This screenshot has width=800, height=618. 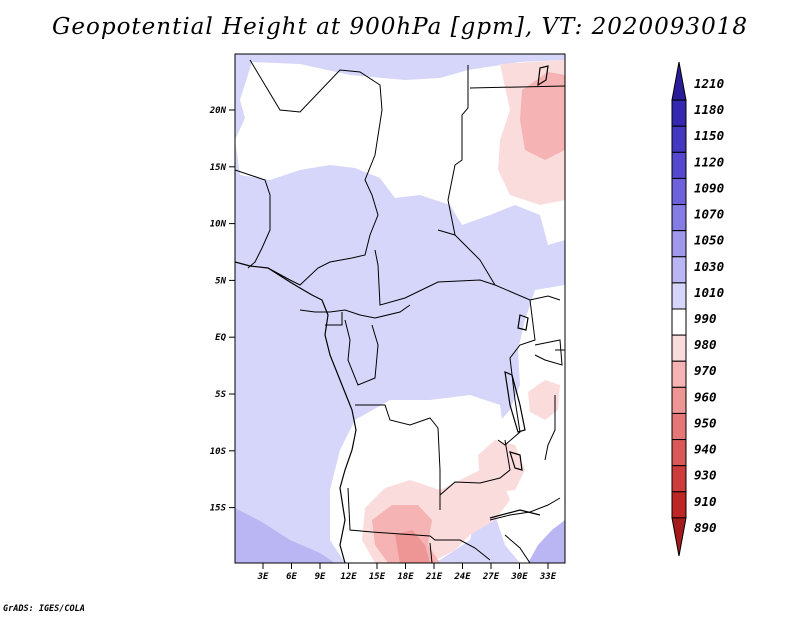 I want to click on colorbar-label: 1120, so click(x=709, y=161).